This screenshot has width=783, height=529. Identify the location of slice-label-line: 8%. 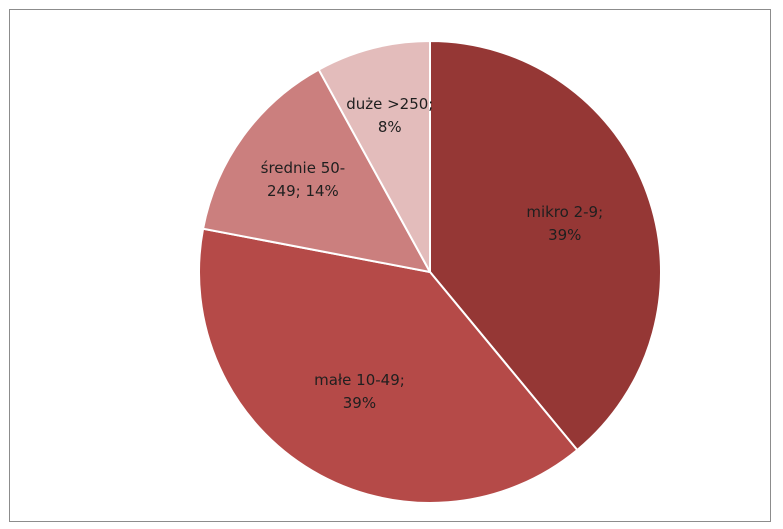
(390, 127).